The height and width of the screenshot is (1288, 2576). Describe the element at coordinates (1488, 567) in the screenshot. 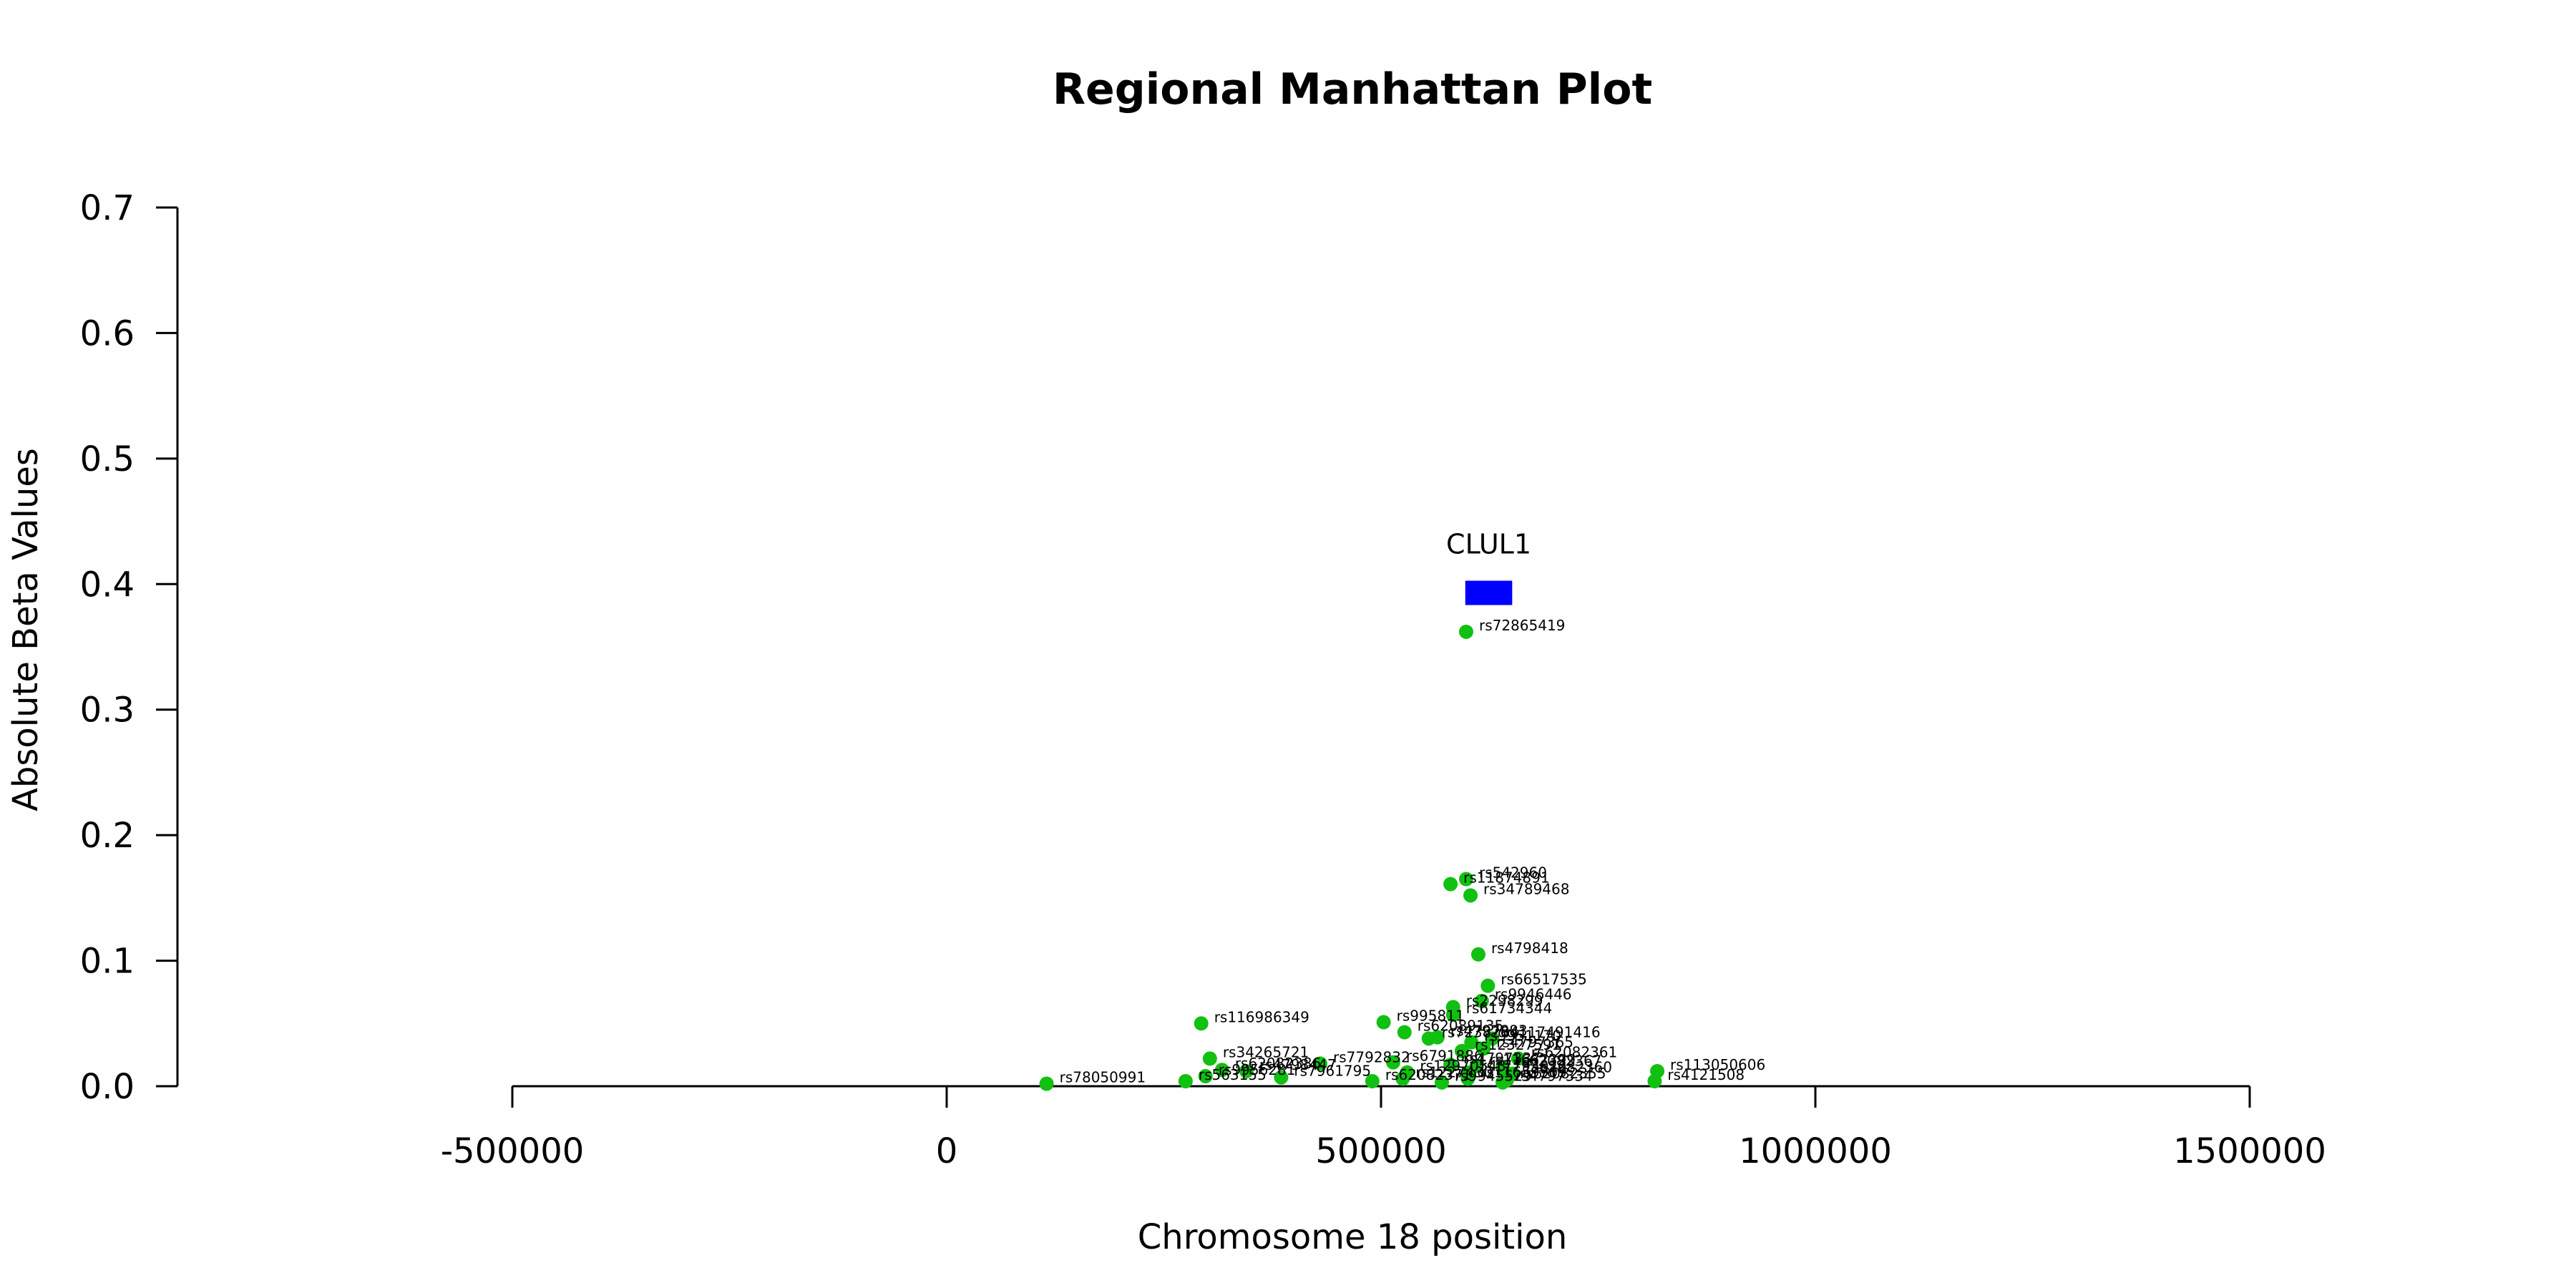

I see `gene-track: CLUL1` at that location.